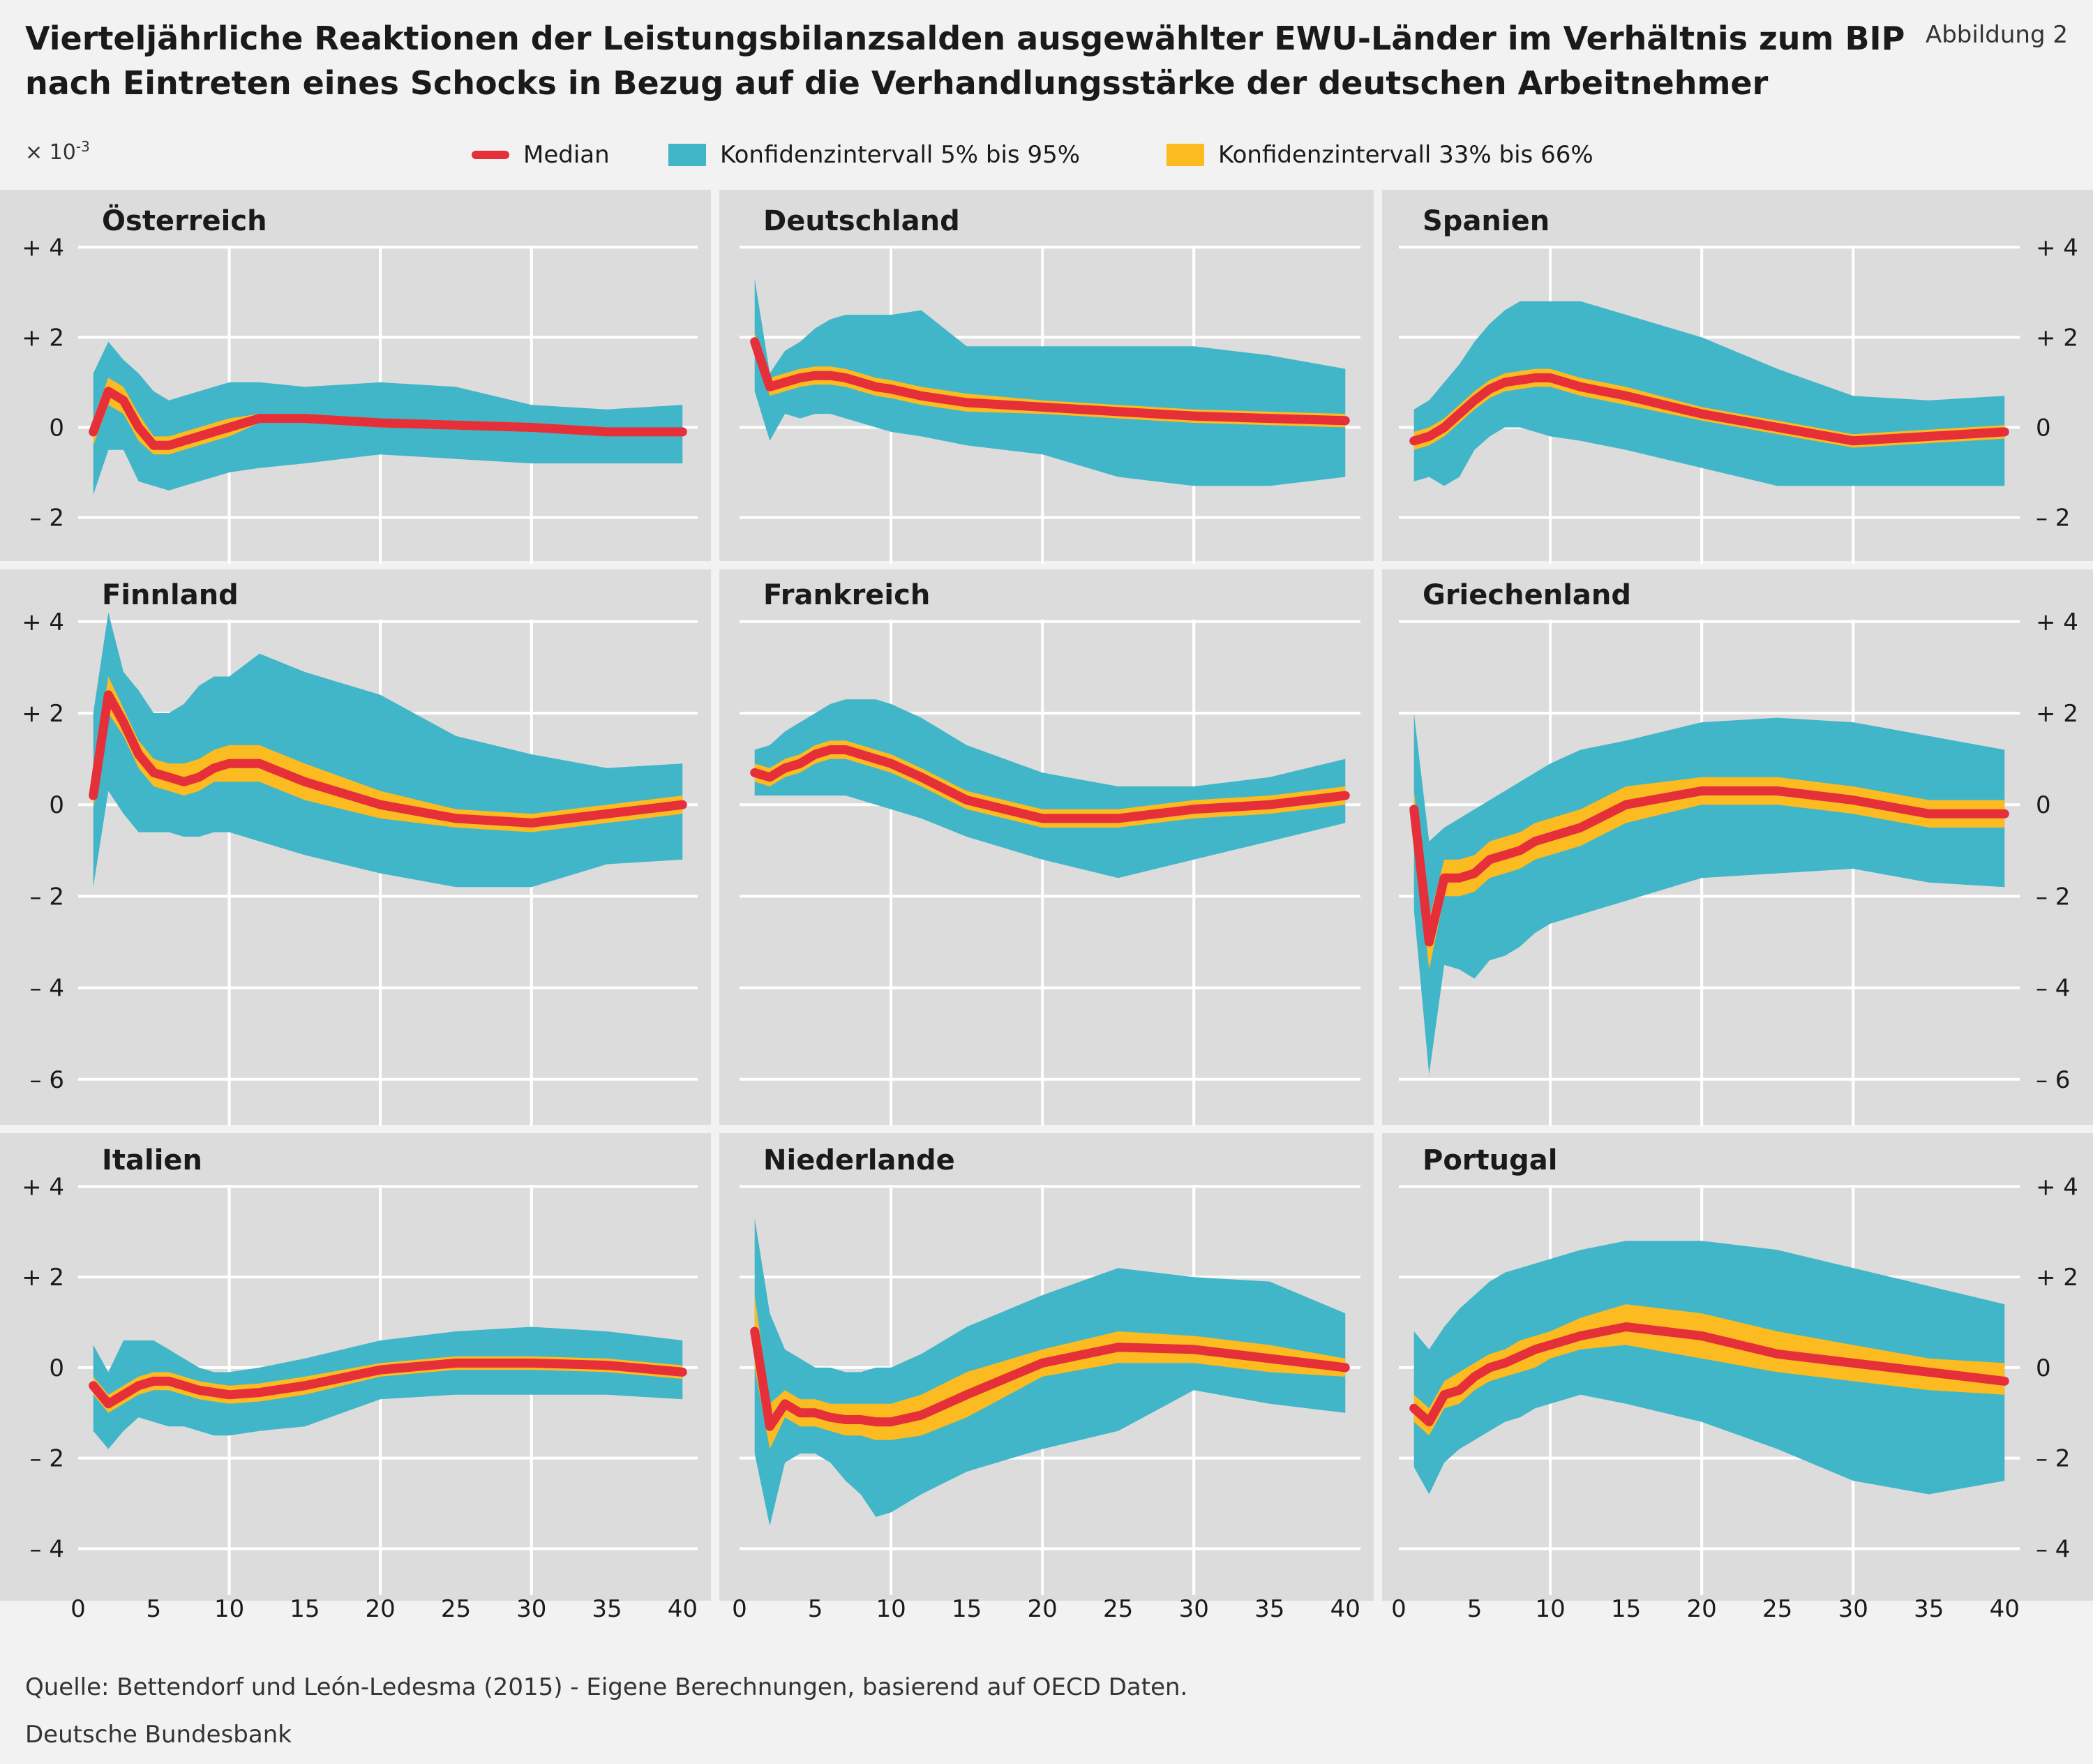 This screenshot has height=1764, width=2093. What do you see at coordinates (1185, 155) in the screenshot?
I see `legend-ci-33-swatch` at bounding box center [1185, 155].